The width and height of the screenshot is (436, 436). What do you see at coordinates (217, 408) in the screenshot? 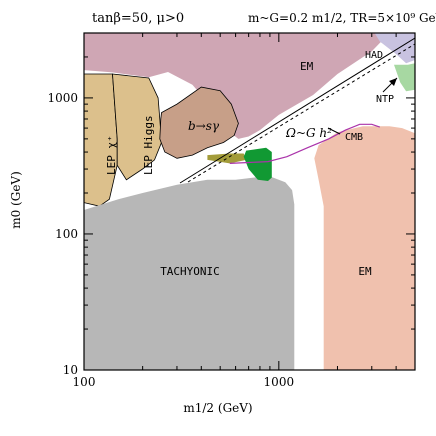
I see `x-axis-label: m1/2 (GeV)` at bounding box center [217, 408].